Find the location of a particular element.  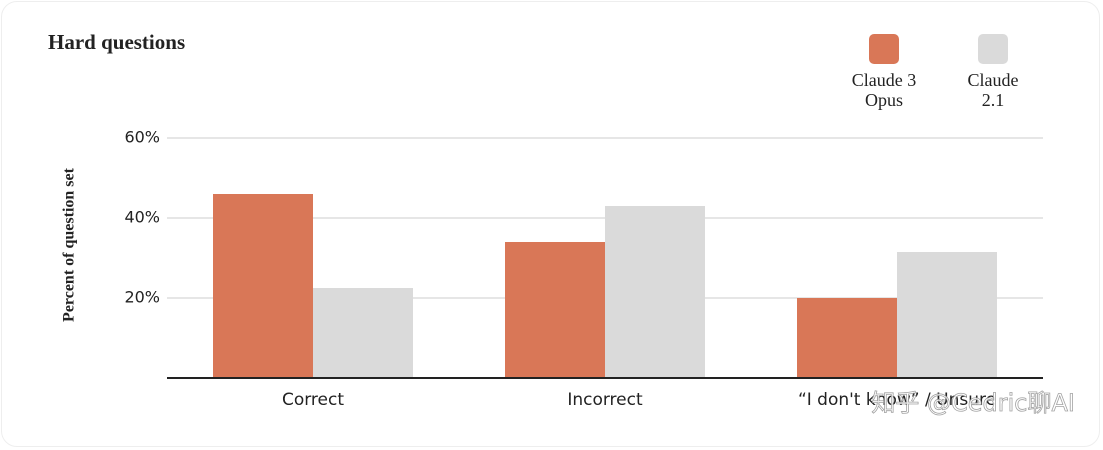

watermark: 知乎 @Cedric聊AI is located at coordinates (973, 403).